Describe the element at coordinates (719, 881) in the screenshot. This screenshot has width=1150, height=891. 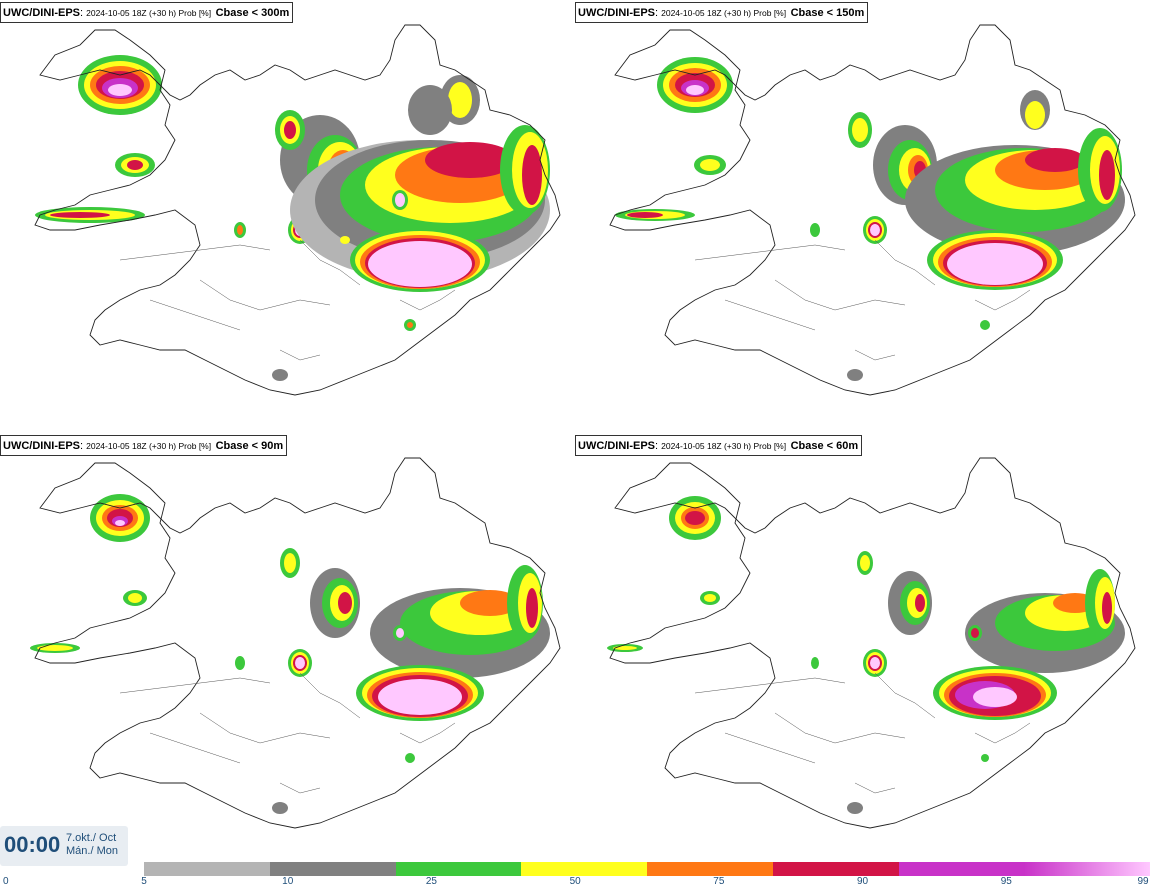
I see `colorbar-tick-label: 75` at that location.